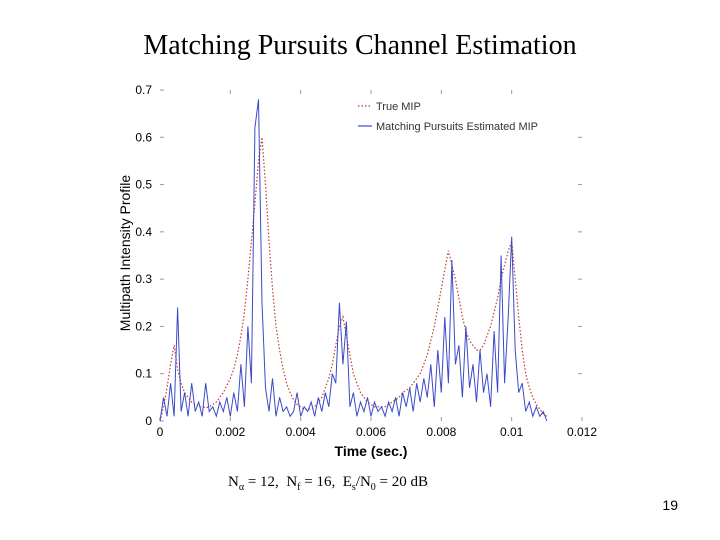 This screenshot has width=720, height=540. I want to click on n-f-value: = 16,, so click(320, 482).